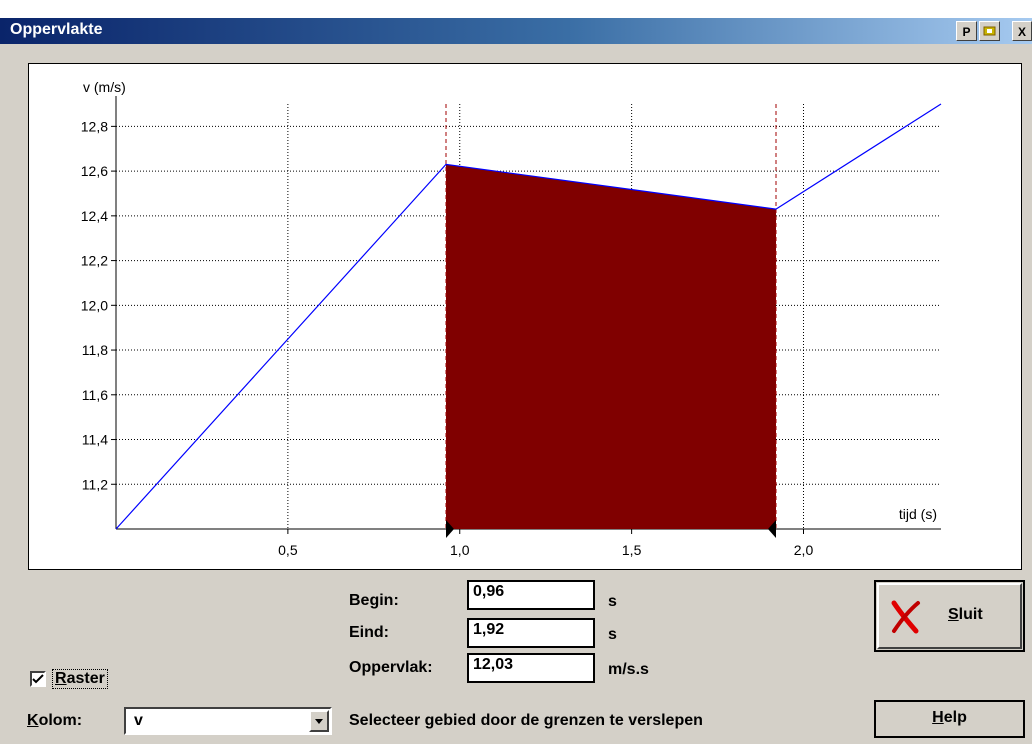 The height and width of the screenshot is (744, 1032). I want to click on eind-label: Eind:, so click(369, 632).